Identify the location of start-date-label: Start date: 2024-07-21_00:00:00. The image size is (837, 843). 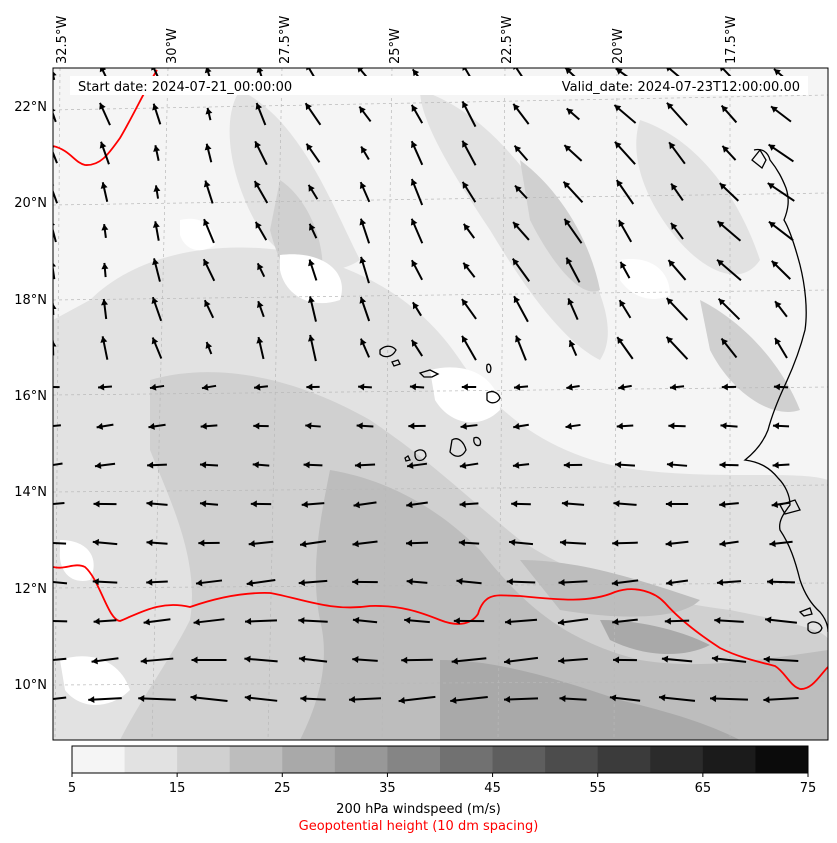
(185, 87).